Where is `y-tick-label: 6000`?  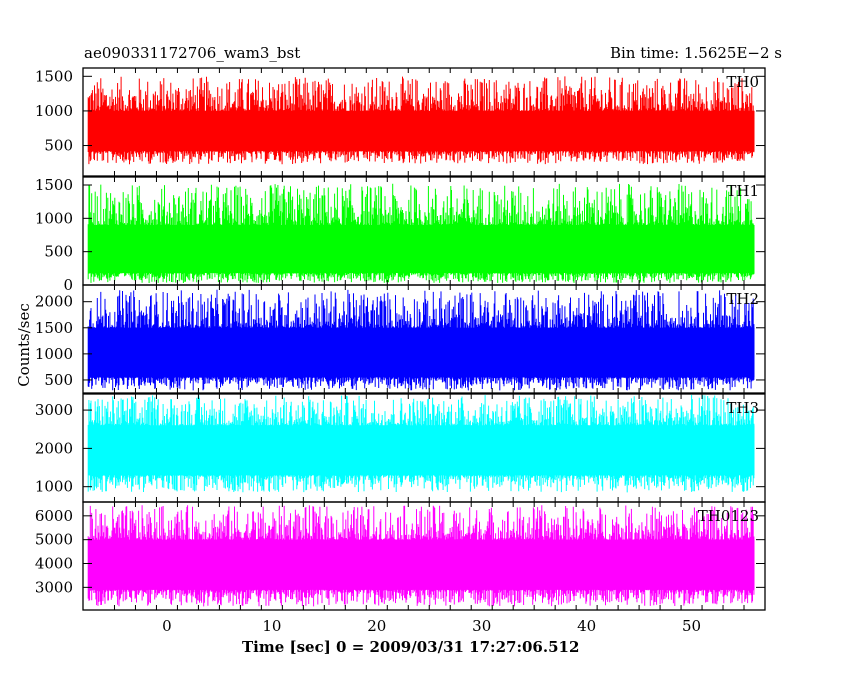 y-tick-label: 6000 is located at coordinates (54, 516).